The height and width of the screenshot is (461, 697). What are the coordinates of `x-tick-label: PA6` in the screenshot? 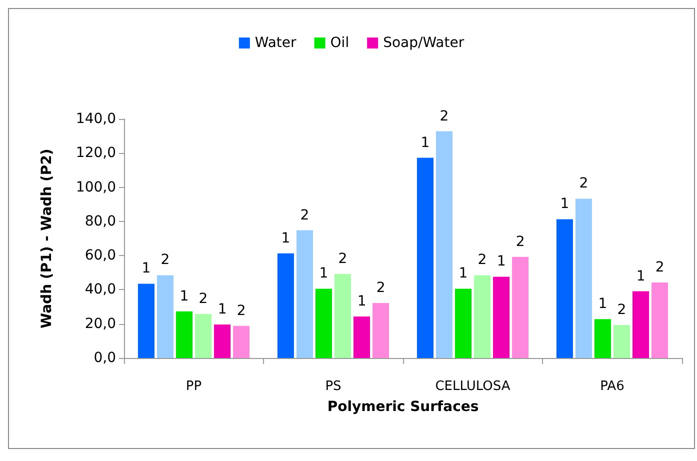 It's located at (612, 386).